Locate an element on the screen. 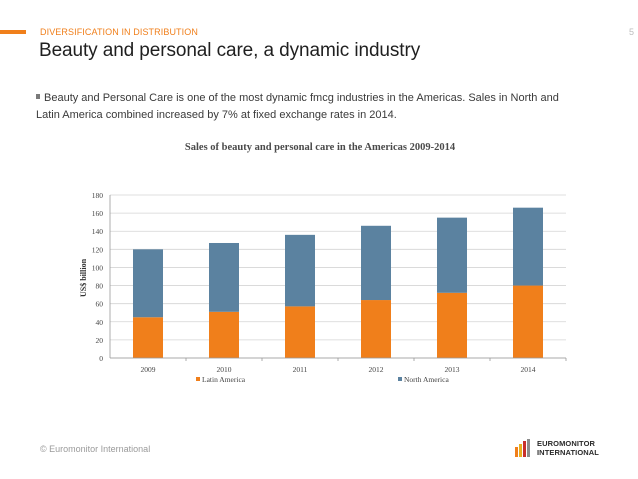 The width and height of the screenshot is (638, 479). page-number: 5 is located at coordinates (631, 32).